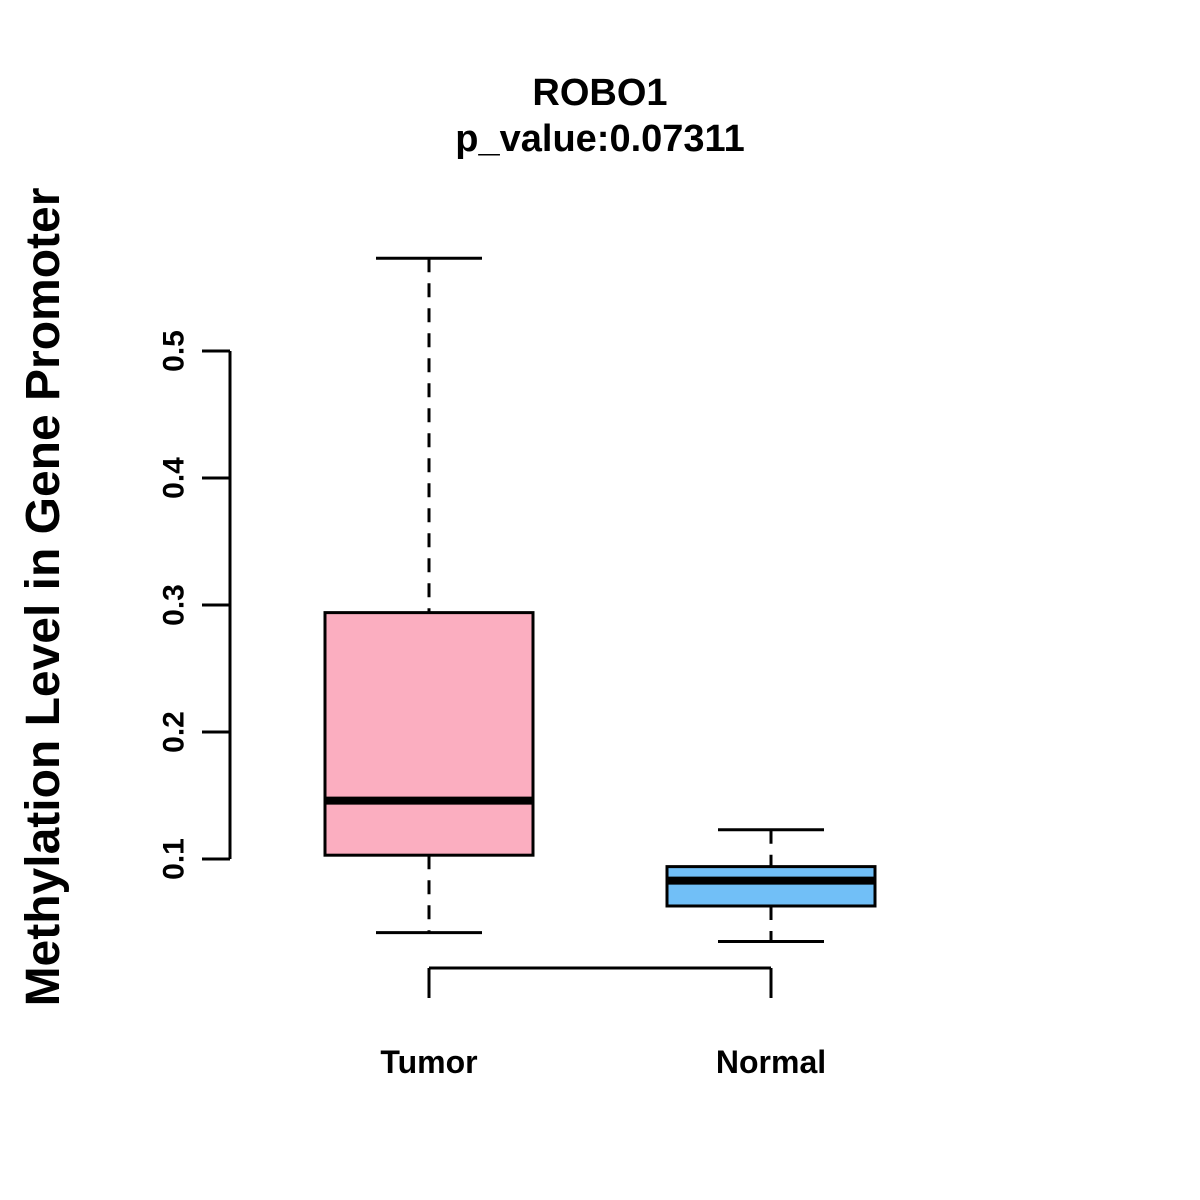  What do you see at coordinates (600, 116) in the screenshot?
I see `title-block: ROBO1 p_value:0.07311` at bounding box center [600, 116].